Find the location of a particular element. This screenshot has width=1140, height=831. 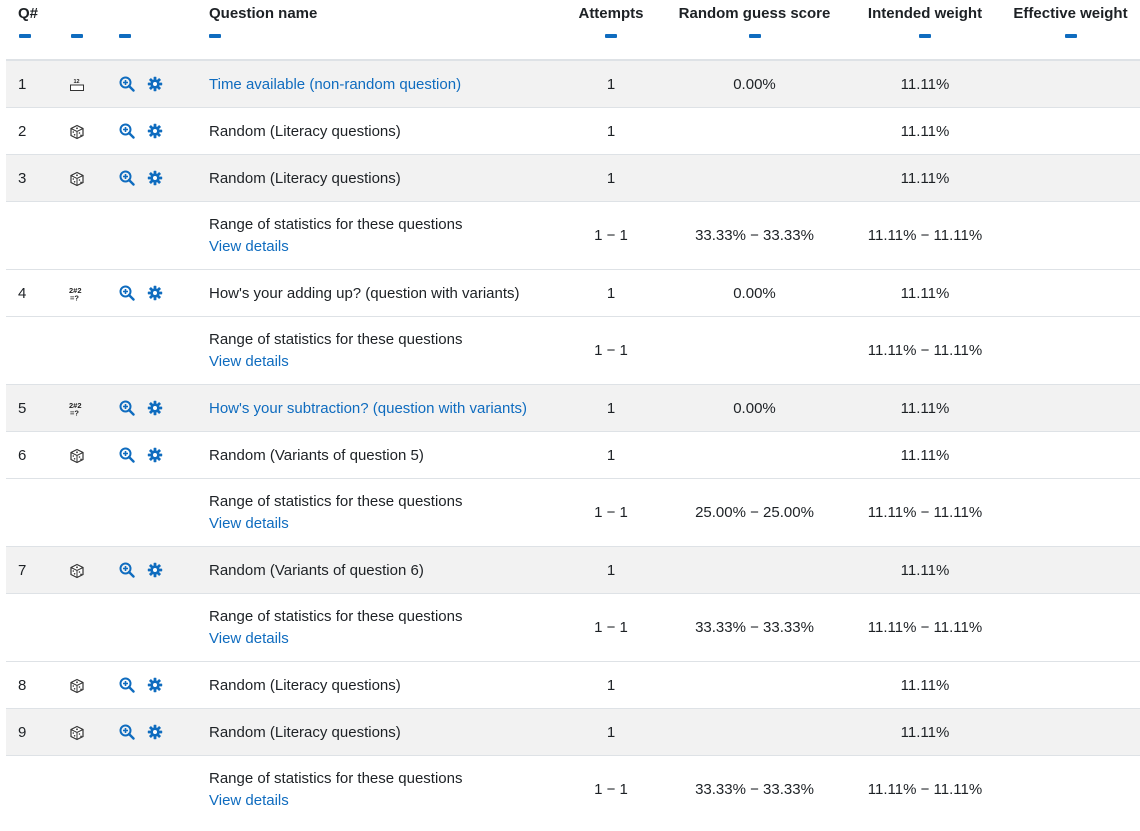

collapse-type-column-icon is located at coordinates (76, 36).